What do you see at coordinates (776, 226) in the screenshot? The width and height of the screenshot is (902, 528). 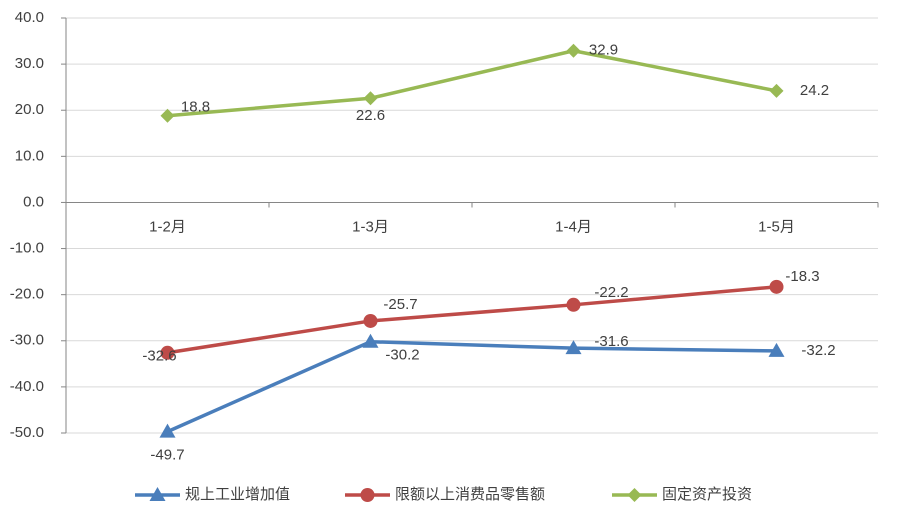 I see `x-tick-label: 1-5月` at bounding box center [776, 226].